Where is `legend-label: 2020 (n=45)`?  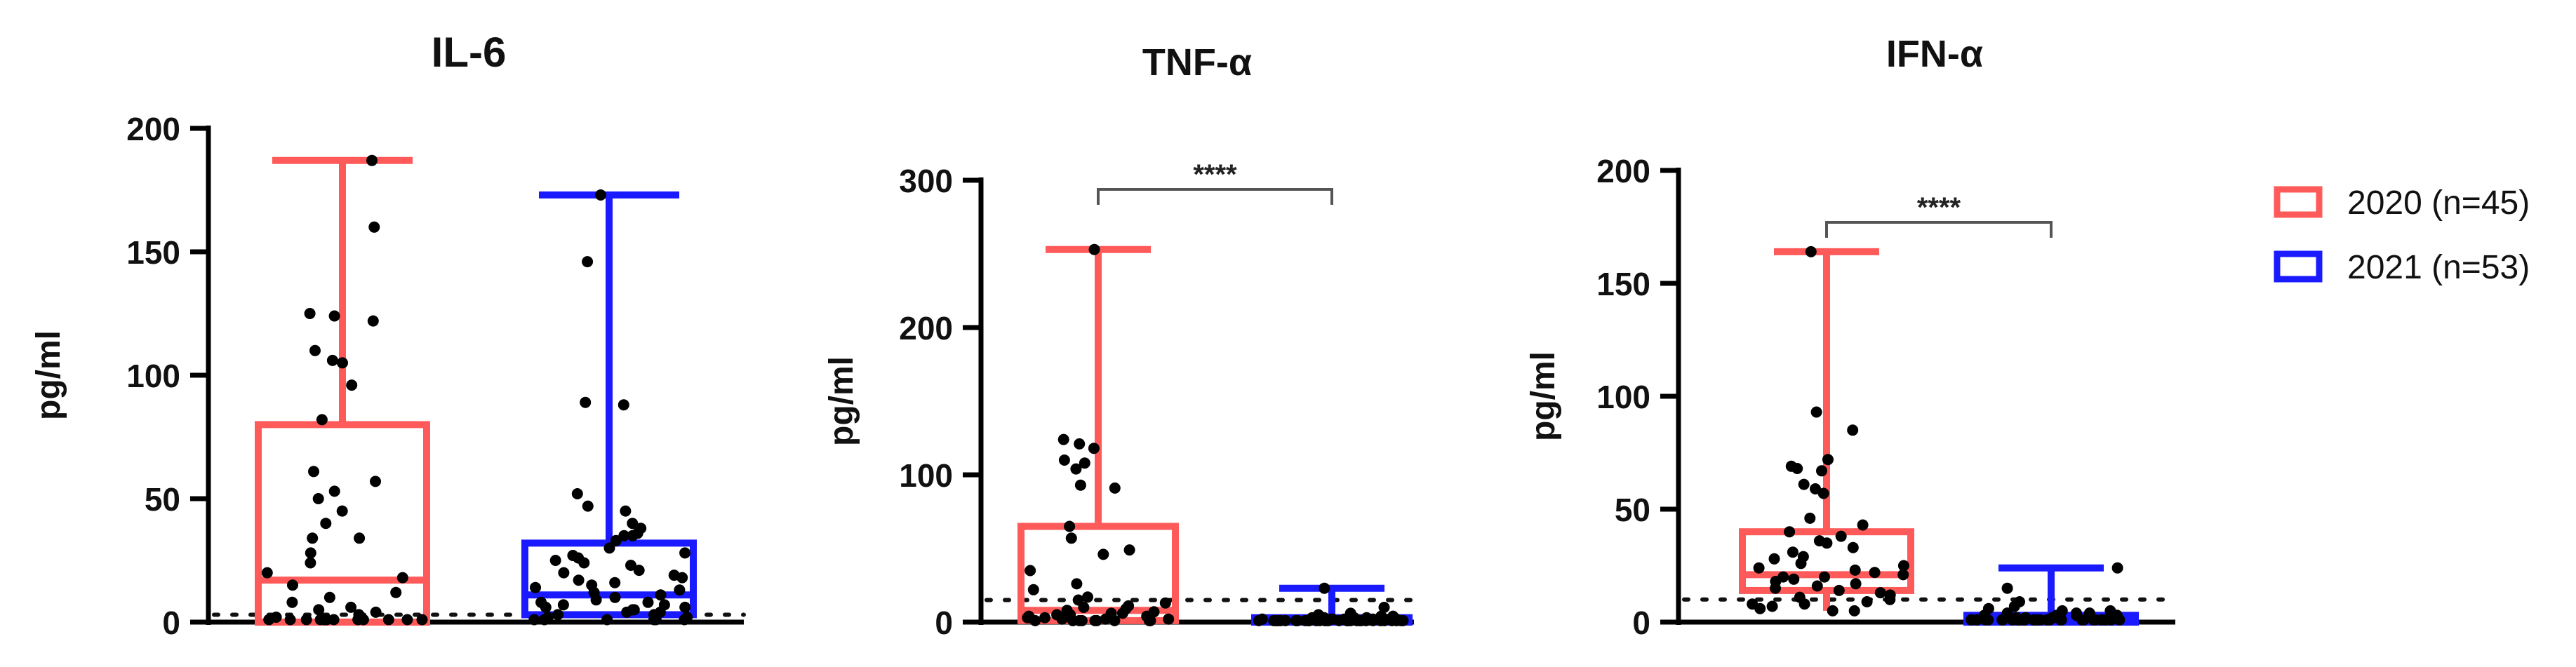 legend-label: 2020 (n=45) is located at coordinates (2438, 203).